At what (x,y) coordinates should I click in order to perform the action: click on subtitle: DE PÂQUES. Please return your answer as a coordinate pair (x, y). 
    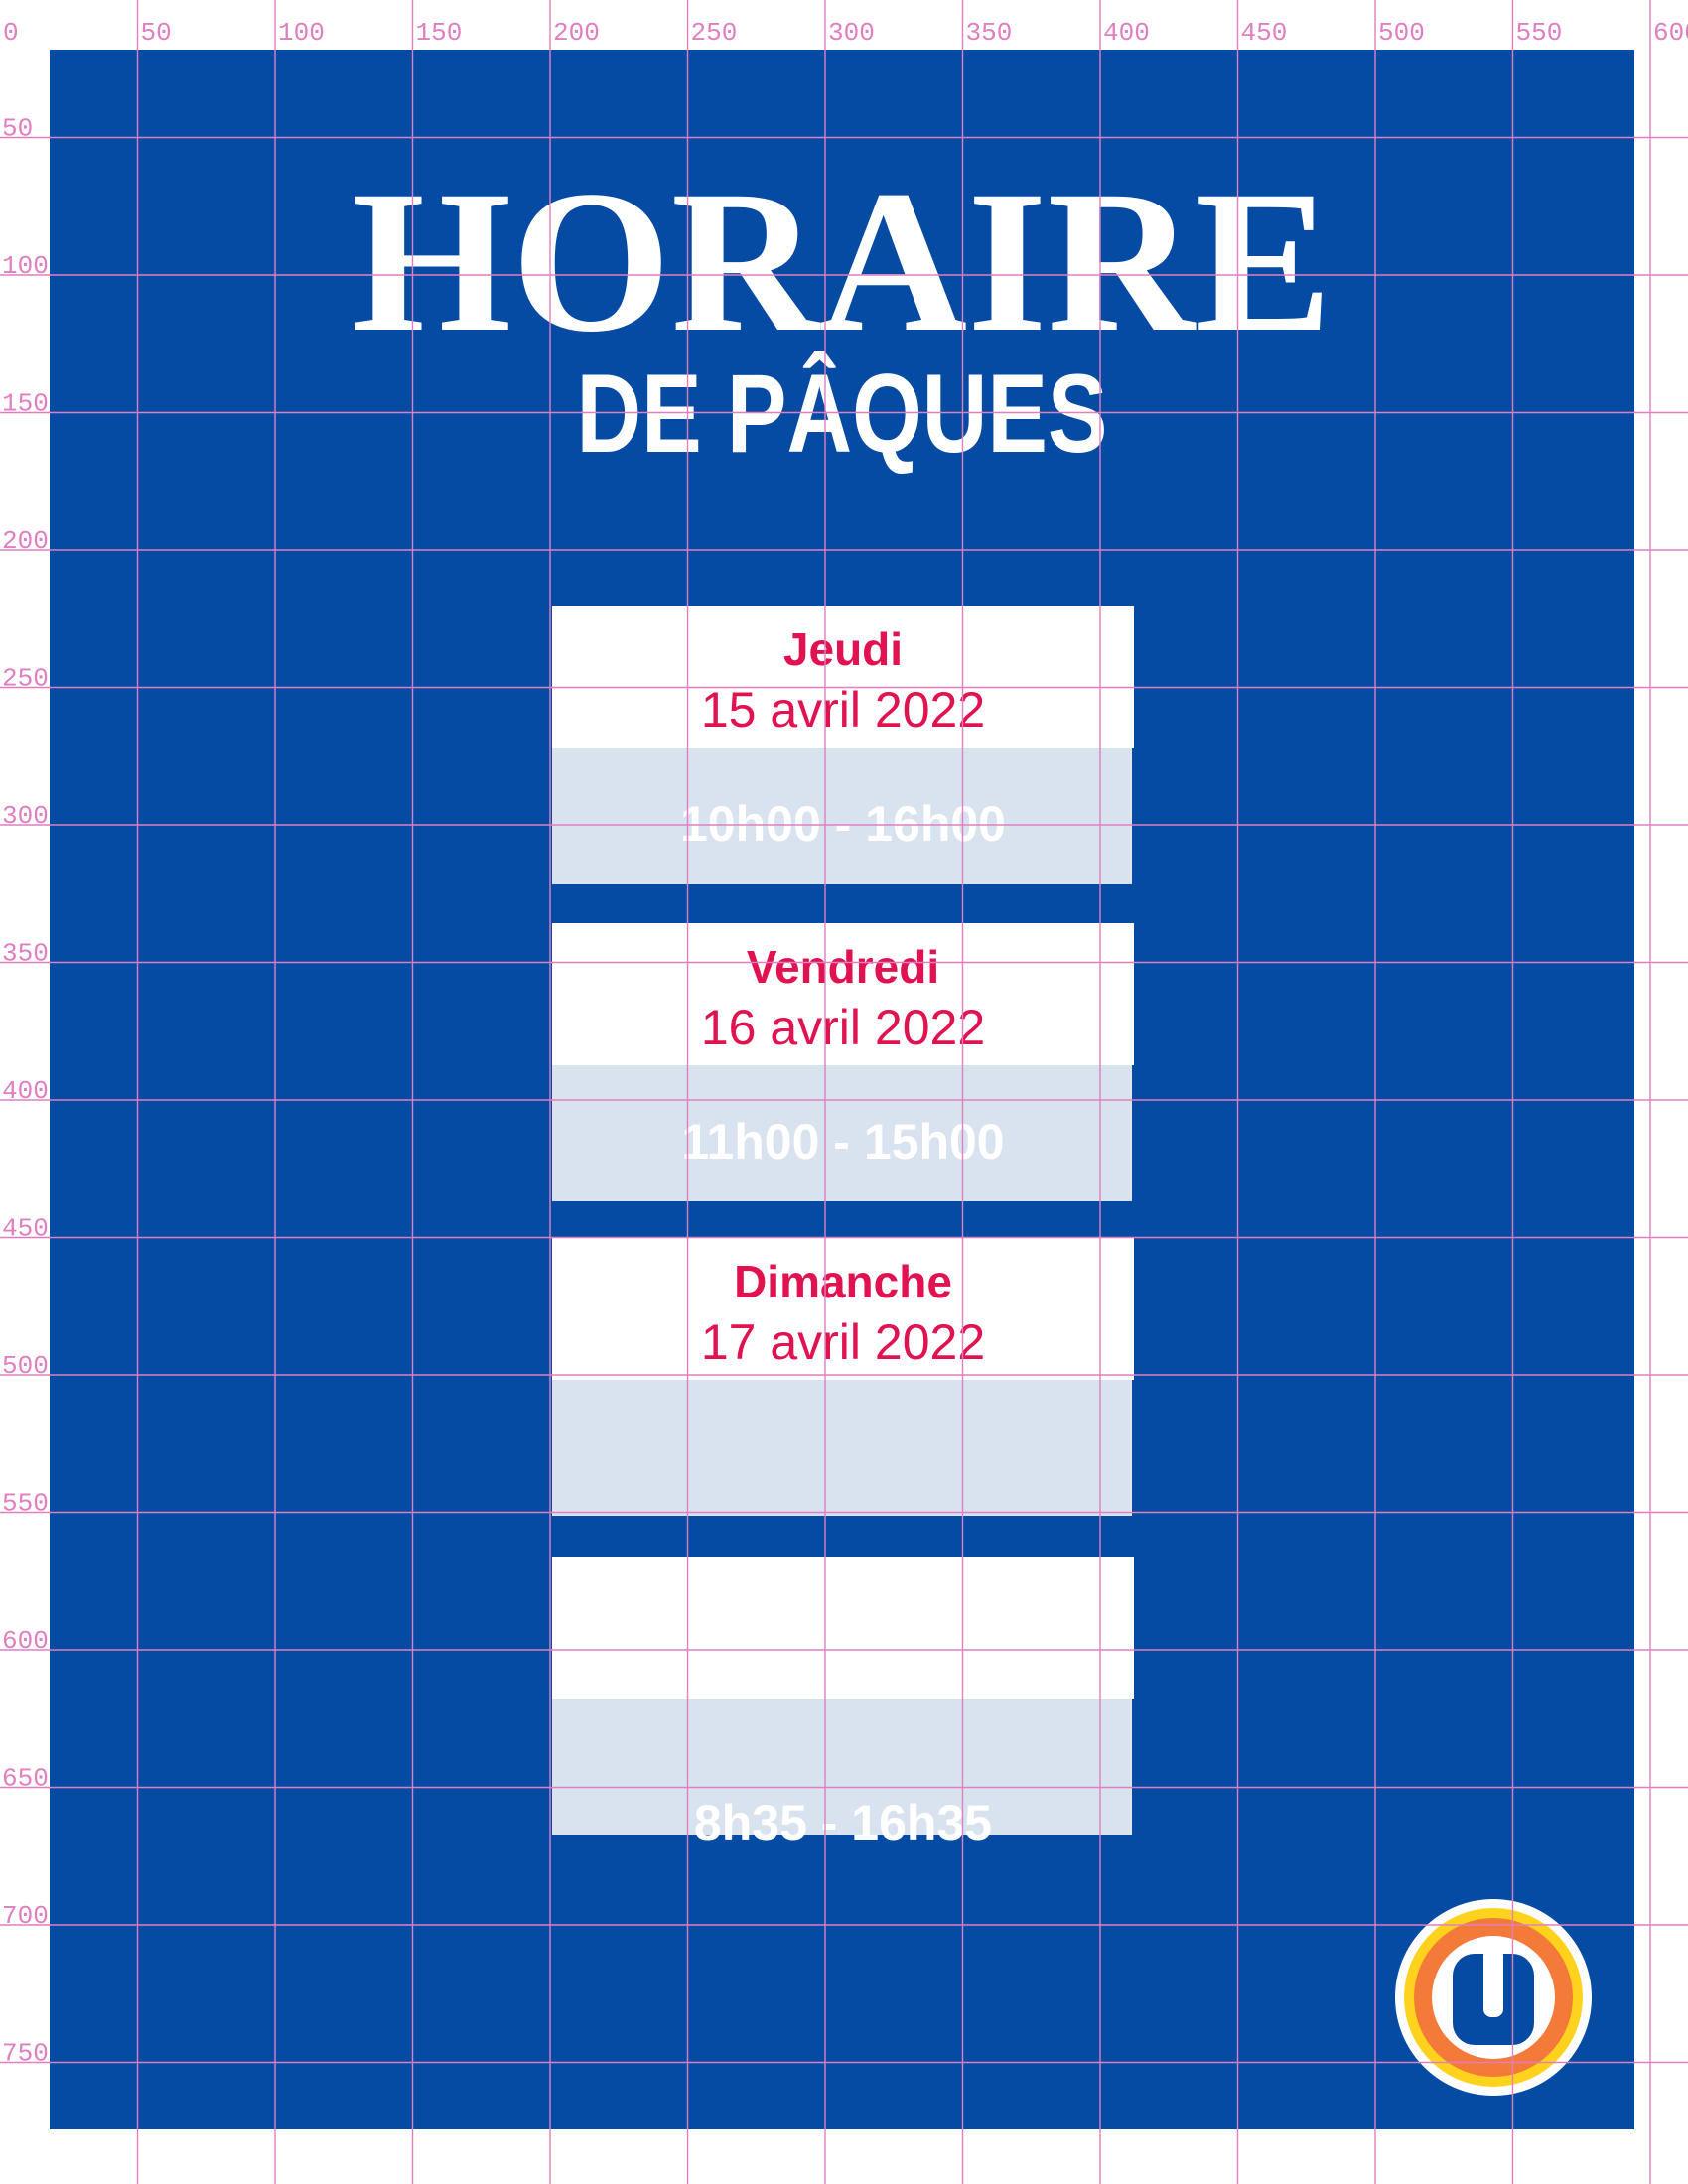
    Looking at the image, I should click on (842, 413).